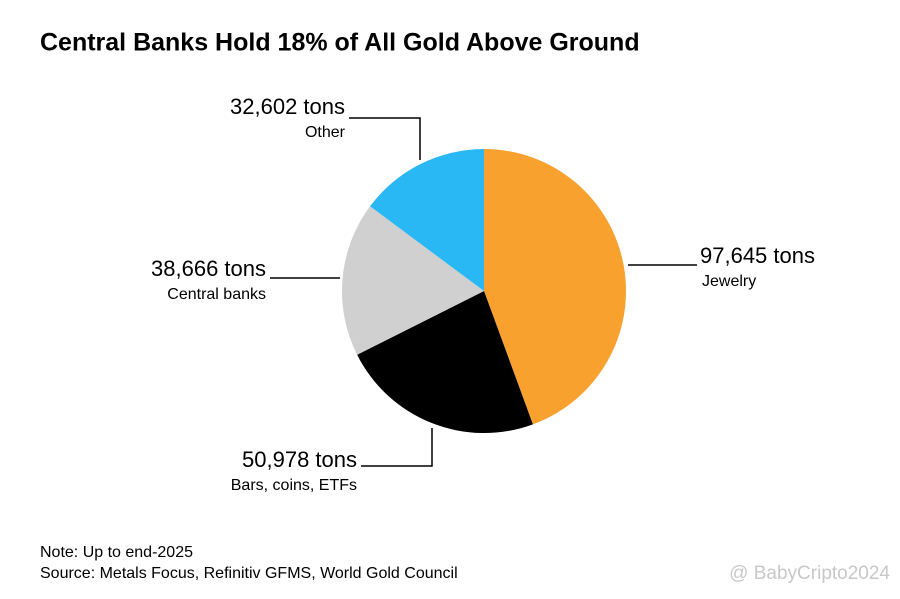 This screenshot has width=900, height=599. Describe the element at coordinates (216, 294) in the screenshot. I see `category-label: Central banks` at that location.